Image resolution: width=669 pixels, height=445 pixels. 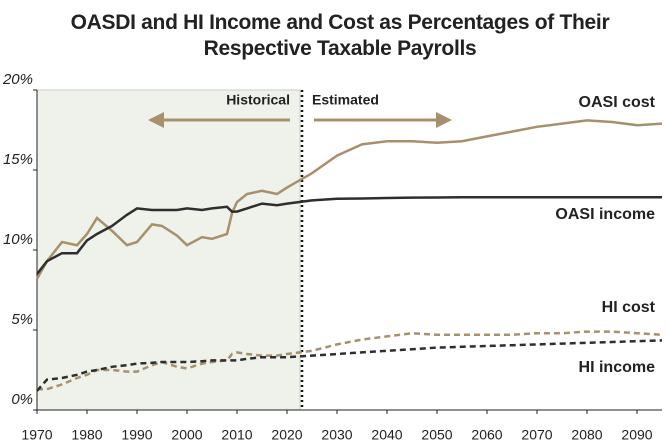 I want to click on y-tick-label: 15%, so click(x=18, y=159).